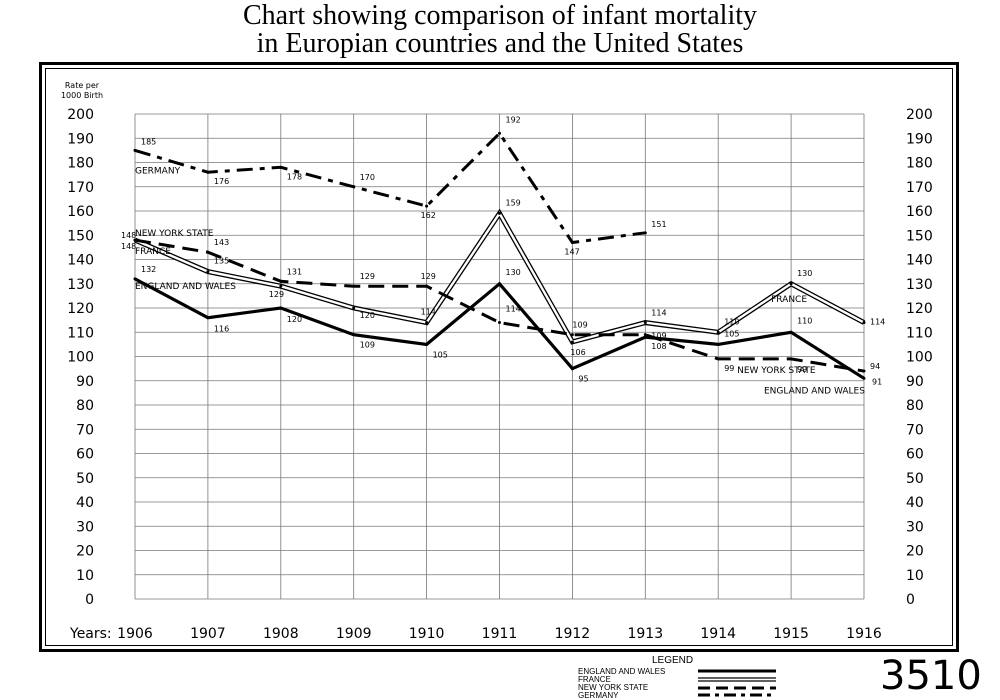  What do you see at coordinates (919, 164) in the screenshot?
I see `y-tick-label-right: 180` at bounding box center [919, 164].